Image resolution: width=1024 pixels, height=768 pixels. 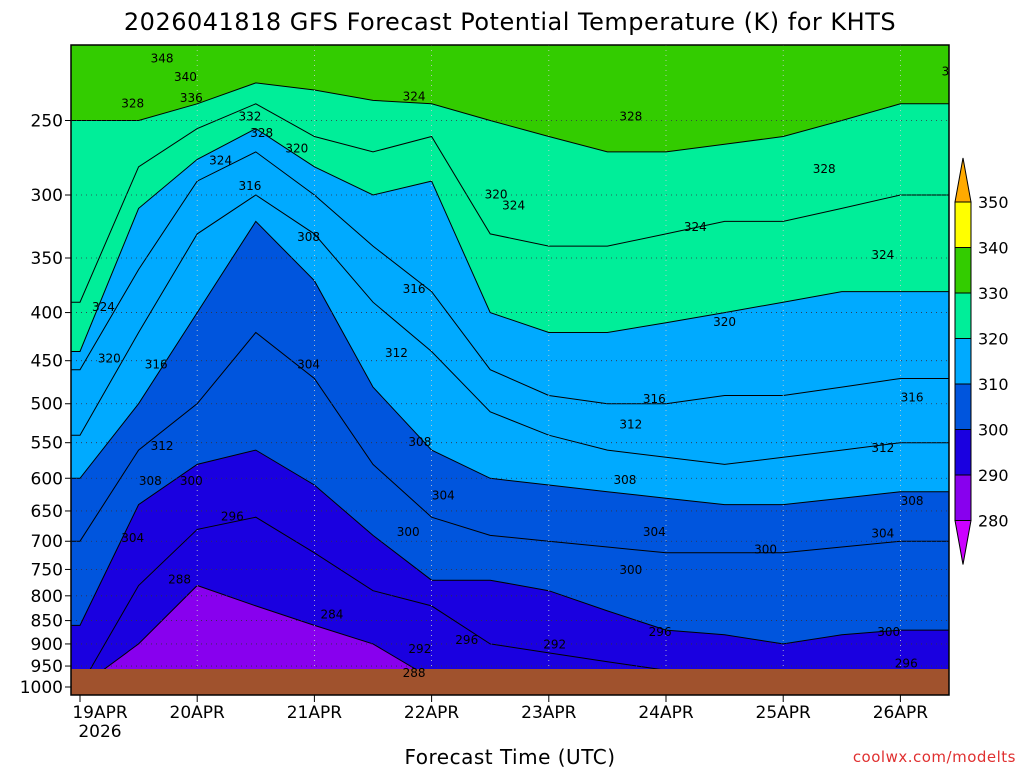 What do you see at coordinates (993, 521) in the screenshot?
I see `colorbar-label: 280` at bounding box center [993, 521].